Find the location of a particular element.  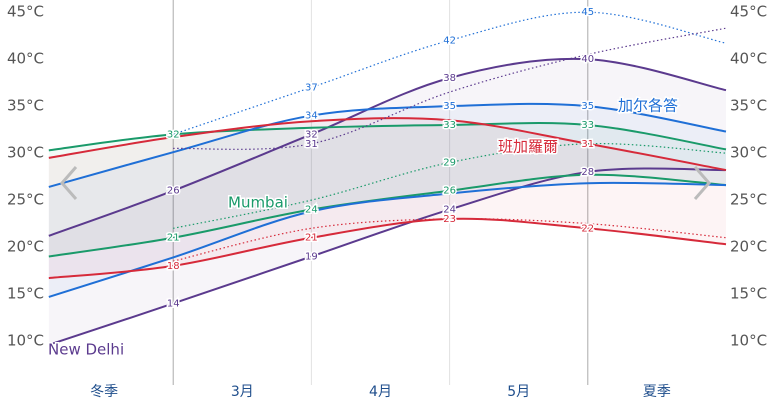

x-tick-label: 3月 is located at coordinates (242, 392).